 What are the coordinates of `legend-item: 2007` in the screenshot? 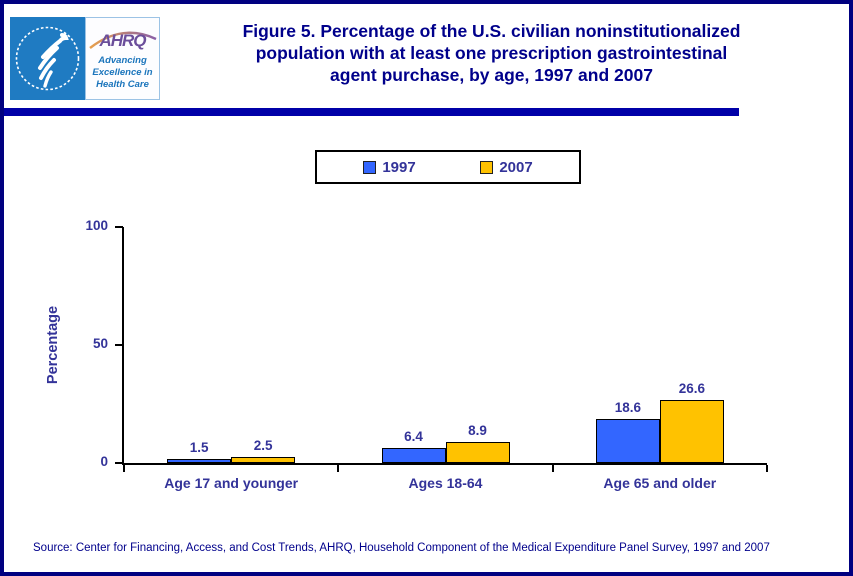 It's located at (506, 167).